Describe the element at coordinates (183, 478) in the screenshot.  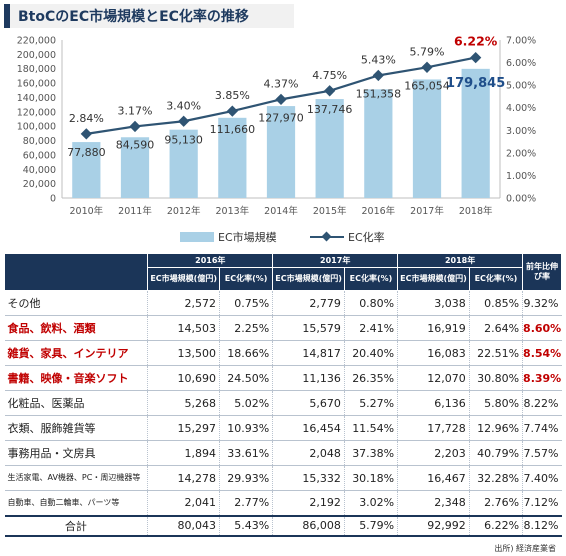
I see `value-cell: 14,278` at that location.